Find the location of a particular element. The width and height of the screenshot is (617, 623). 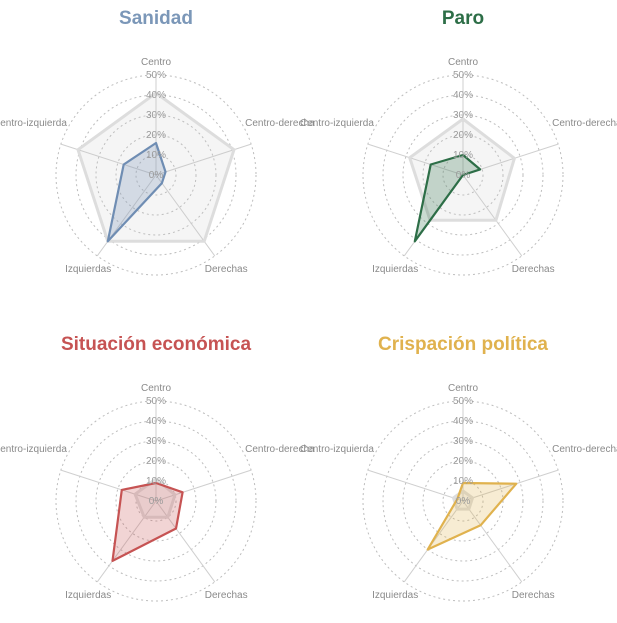

spoke-izquierdas is located at coordinates (126, 541).